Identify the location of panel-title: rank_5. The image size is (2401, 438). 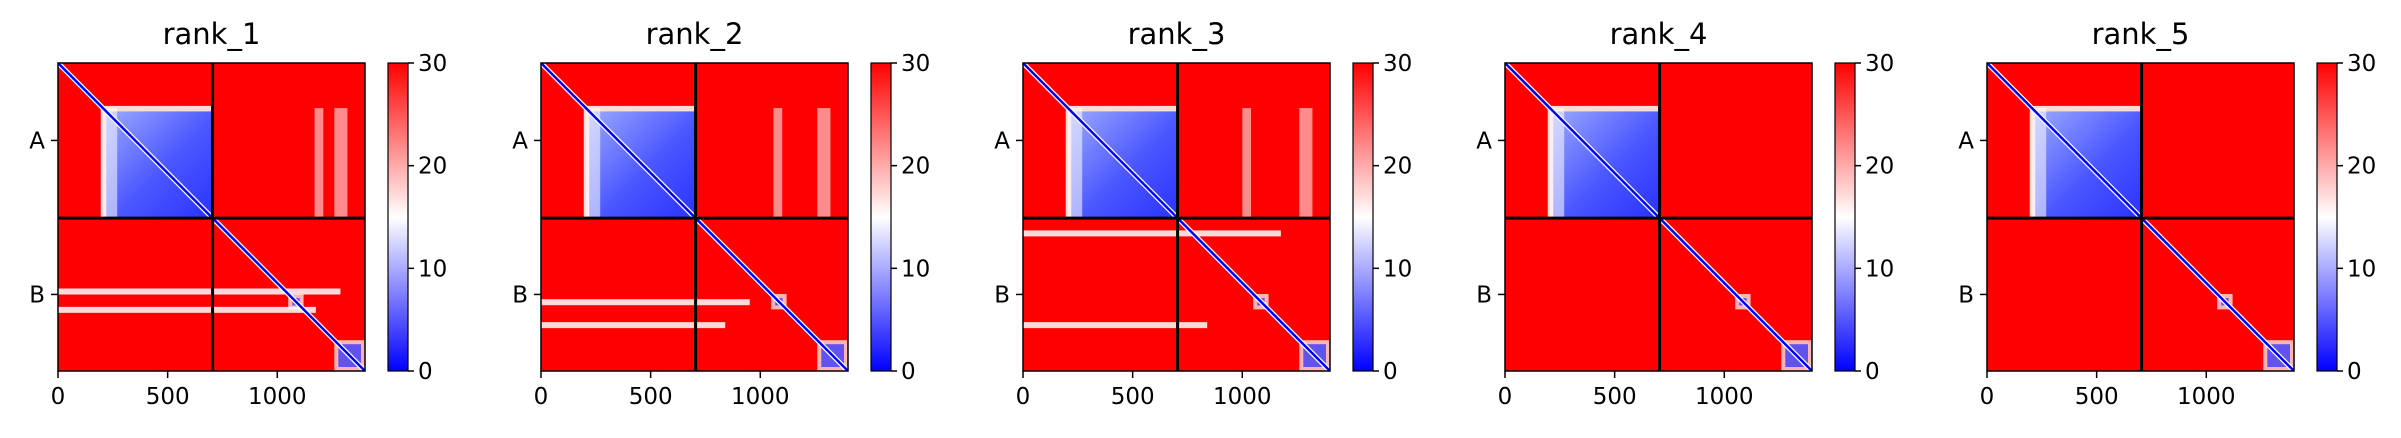
(2141, 34).